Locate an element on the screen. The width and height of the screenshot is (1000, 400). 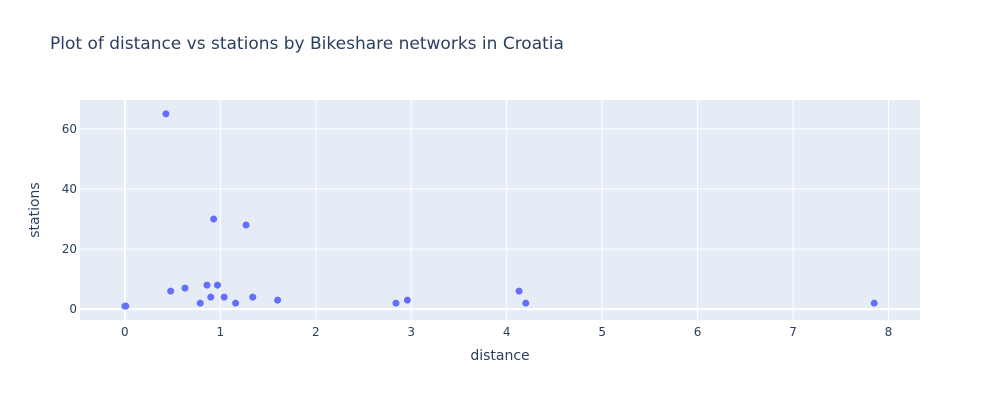
y-axis-title: stations is located at coordinates (35, 209).